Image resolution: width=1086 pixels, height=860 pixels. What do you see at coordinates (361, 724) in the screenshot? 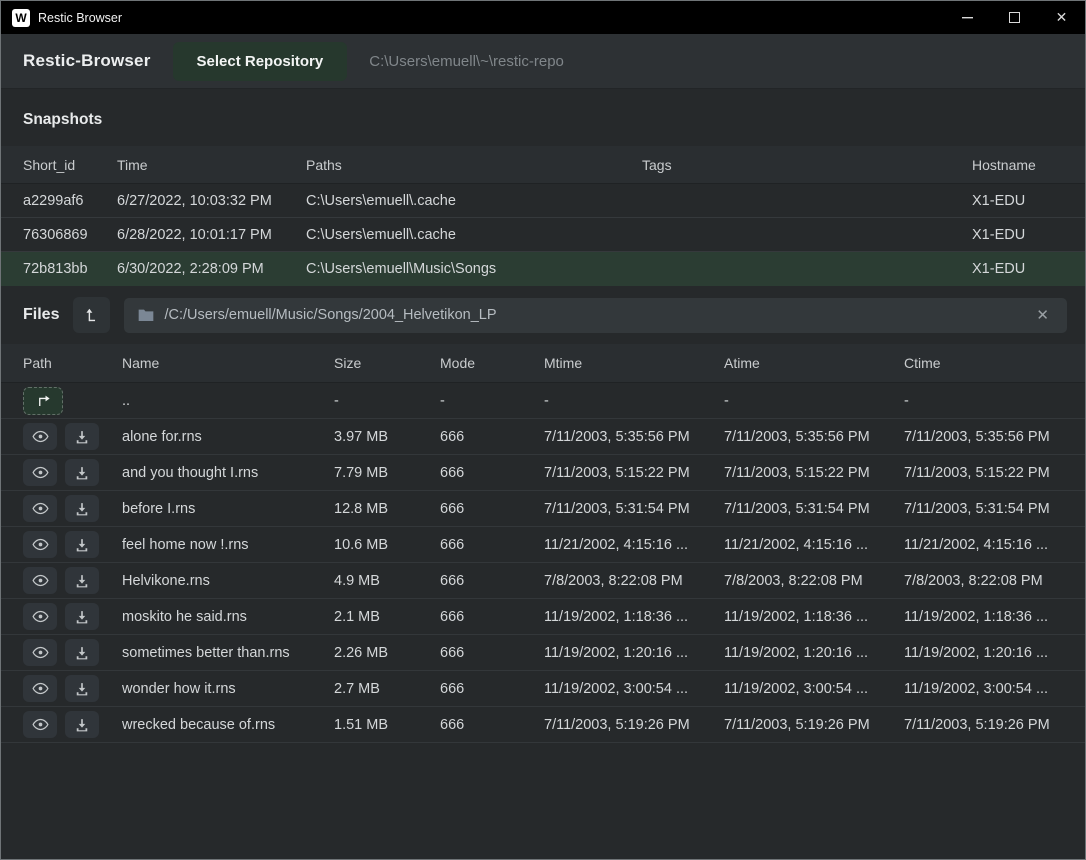
I see `file-size: 1.51 MB` at bounding box center [361, 724].